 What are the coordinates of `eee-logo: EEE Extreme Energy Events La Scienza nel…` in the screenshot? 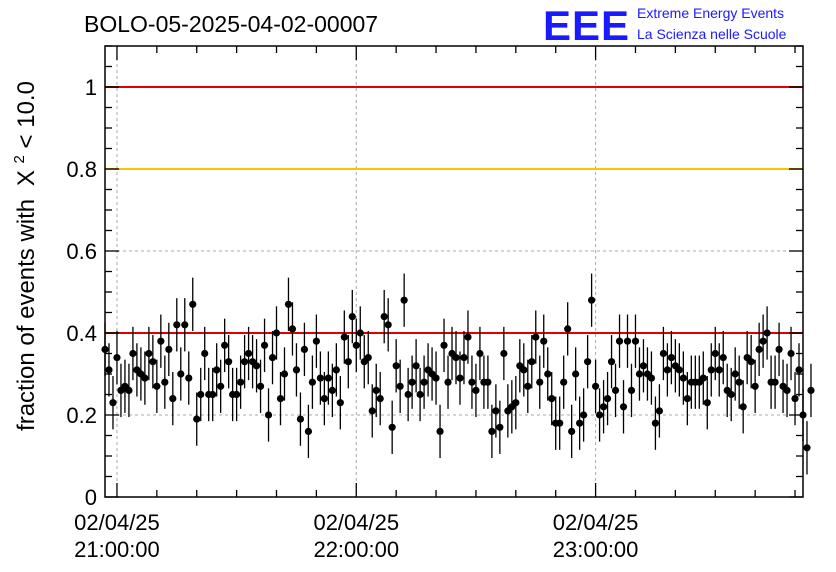 It's located at (665, 25).